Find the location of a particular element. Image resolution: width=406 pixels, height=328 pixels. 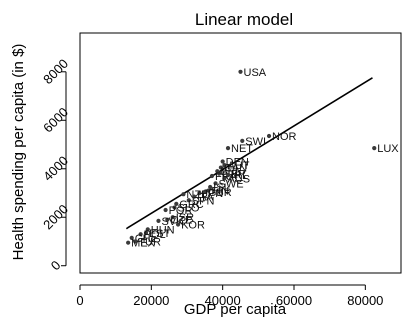

point-label: JPN is located at coordinates (212, 194).